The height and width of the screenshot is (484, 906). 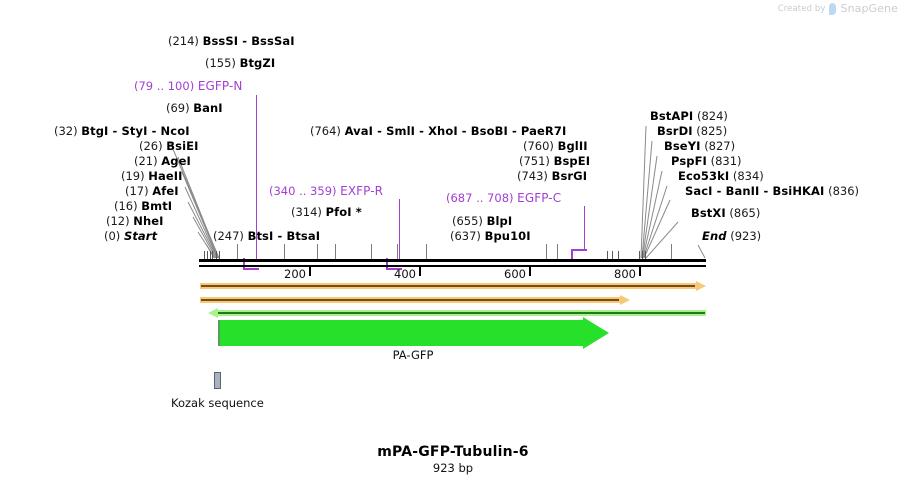 I want to click on label-position: (69), so click(x=178, y=108).